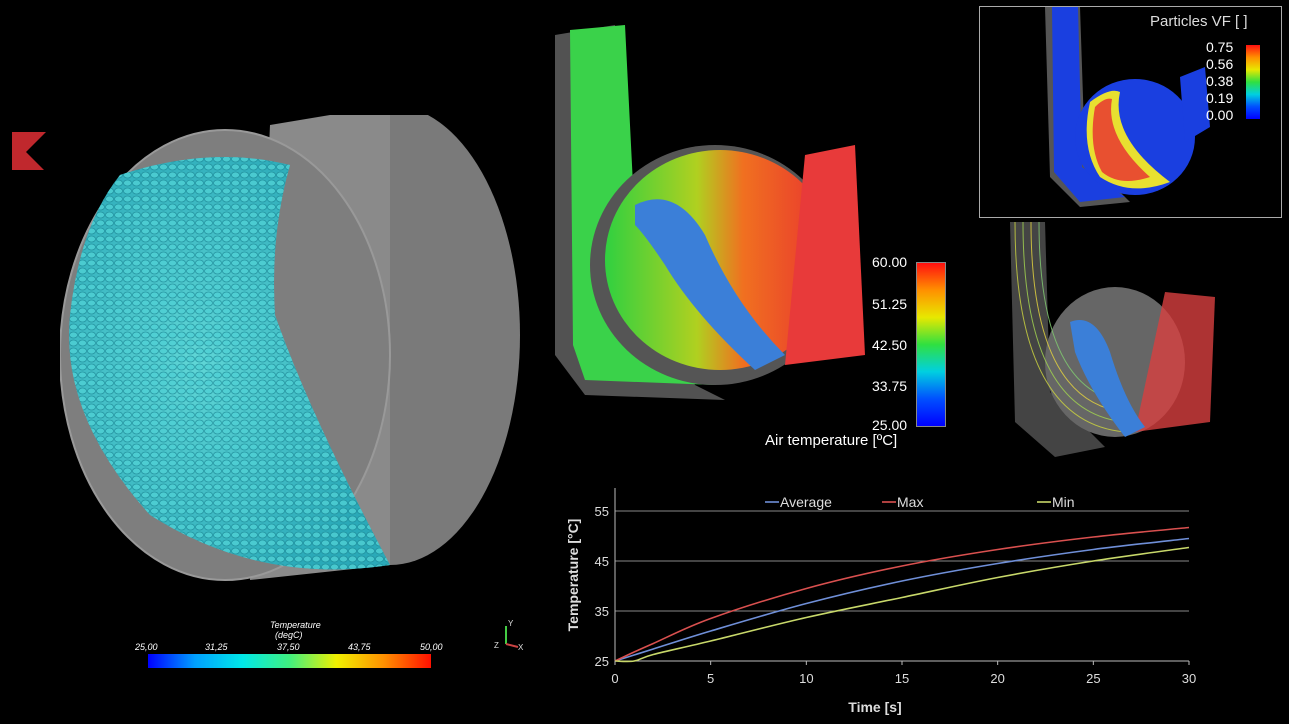  Describe the element at coordinates (902, 604) in the screenshot. I see `series-line-min` at that location.